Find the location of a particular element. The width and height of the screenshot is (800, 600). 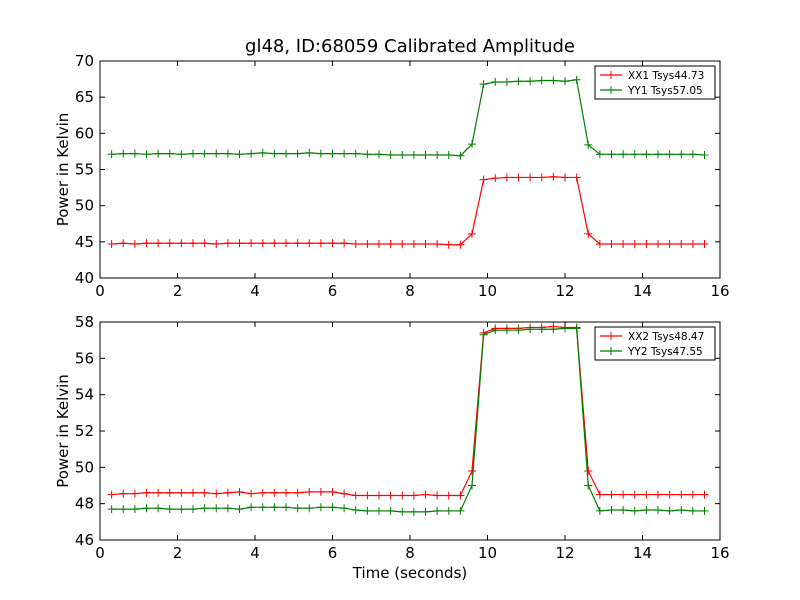

top-x-tick-label: 10 is located at coordinates (487, 291).